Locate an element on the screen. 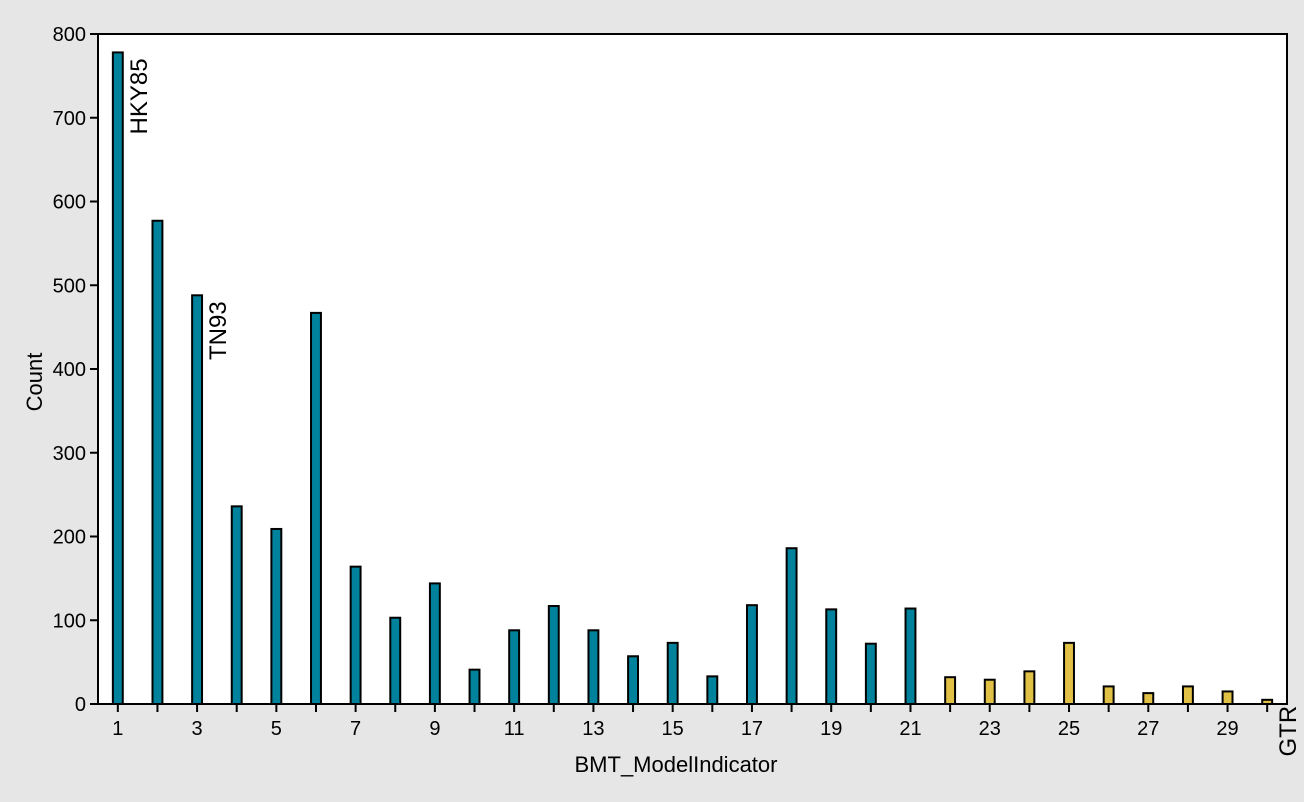 This screenshot has width=1304, height=802. x-tick-label: 15 is located at coordinates (673, 729).